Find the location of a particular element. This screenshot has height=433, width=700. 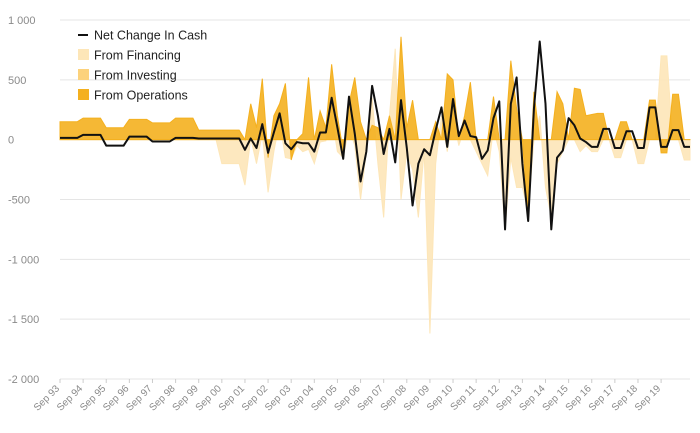

legend-item-from-operations: From Operations is located at coordinates (133, 96).